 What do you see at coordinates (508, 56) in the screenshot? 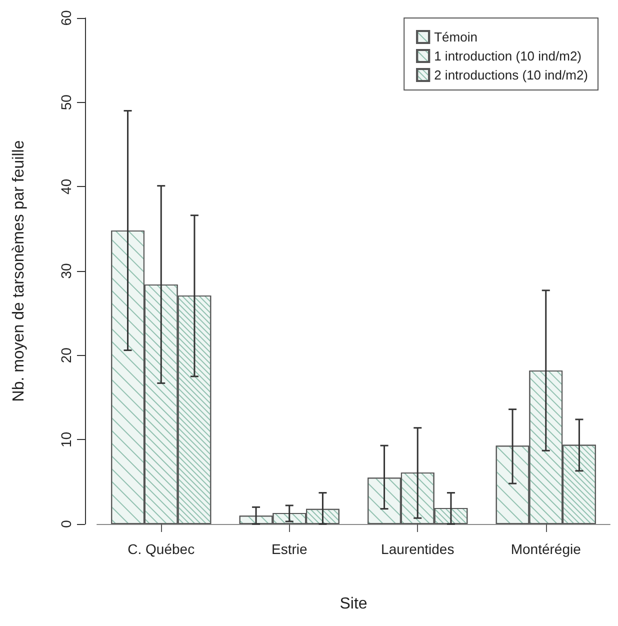
I see `legend-label: 1 introduction (10 ind/m2)` at bounding box center [508, 56].